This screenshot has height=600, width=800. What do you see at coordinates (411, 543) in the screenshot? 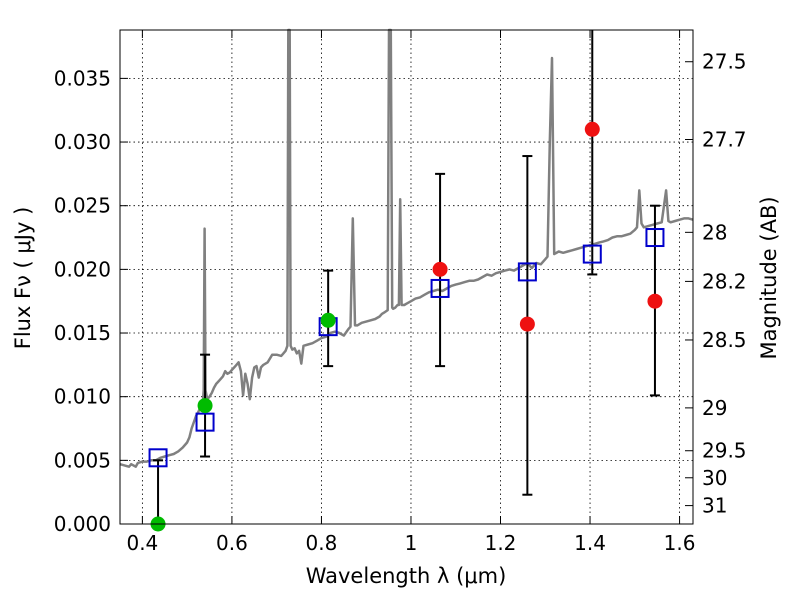
I see `x-tick-label: 1` at bounding box center [411, 543].